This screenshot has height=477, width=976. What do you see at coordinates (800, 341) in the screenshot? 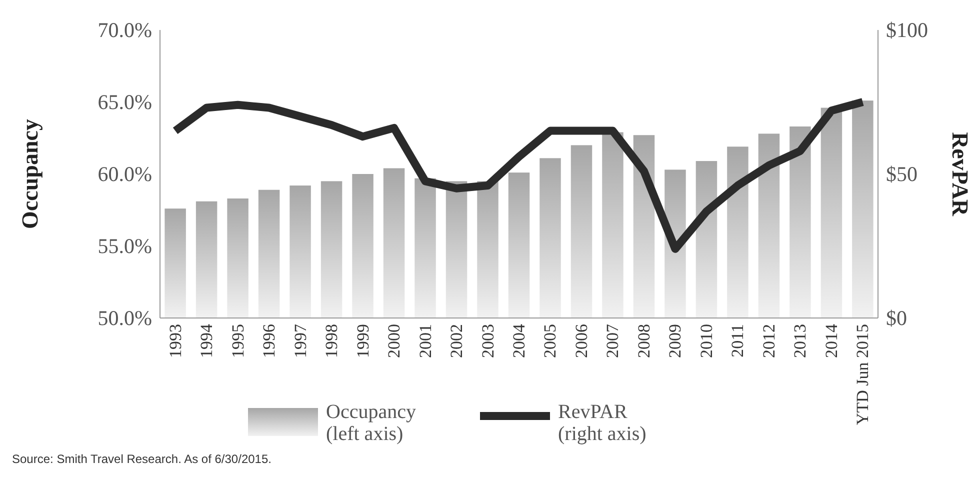
I see `x-tick-label: 2013` at bounding box center [800, 341].